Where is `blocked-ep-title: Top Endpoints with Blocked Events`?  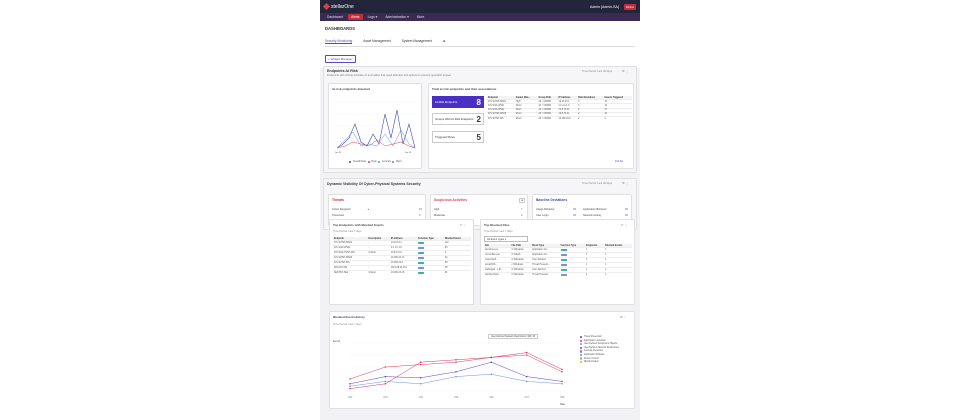
blocked-ep-title: Top Endpoints with Blocked Events is located at coordinates (358, 225).